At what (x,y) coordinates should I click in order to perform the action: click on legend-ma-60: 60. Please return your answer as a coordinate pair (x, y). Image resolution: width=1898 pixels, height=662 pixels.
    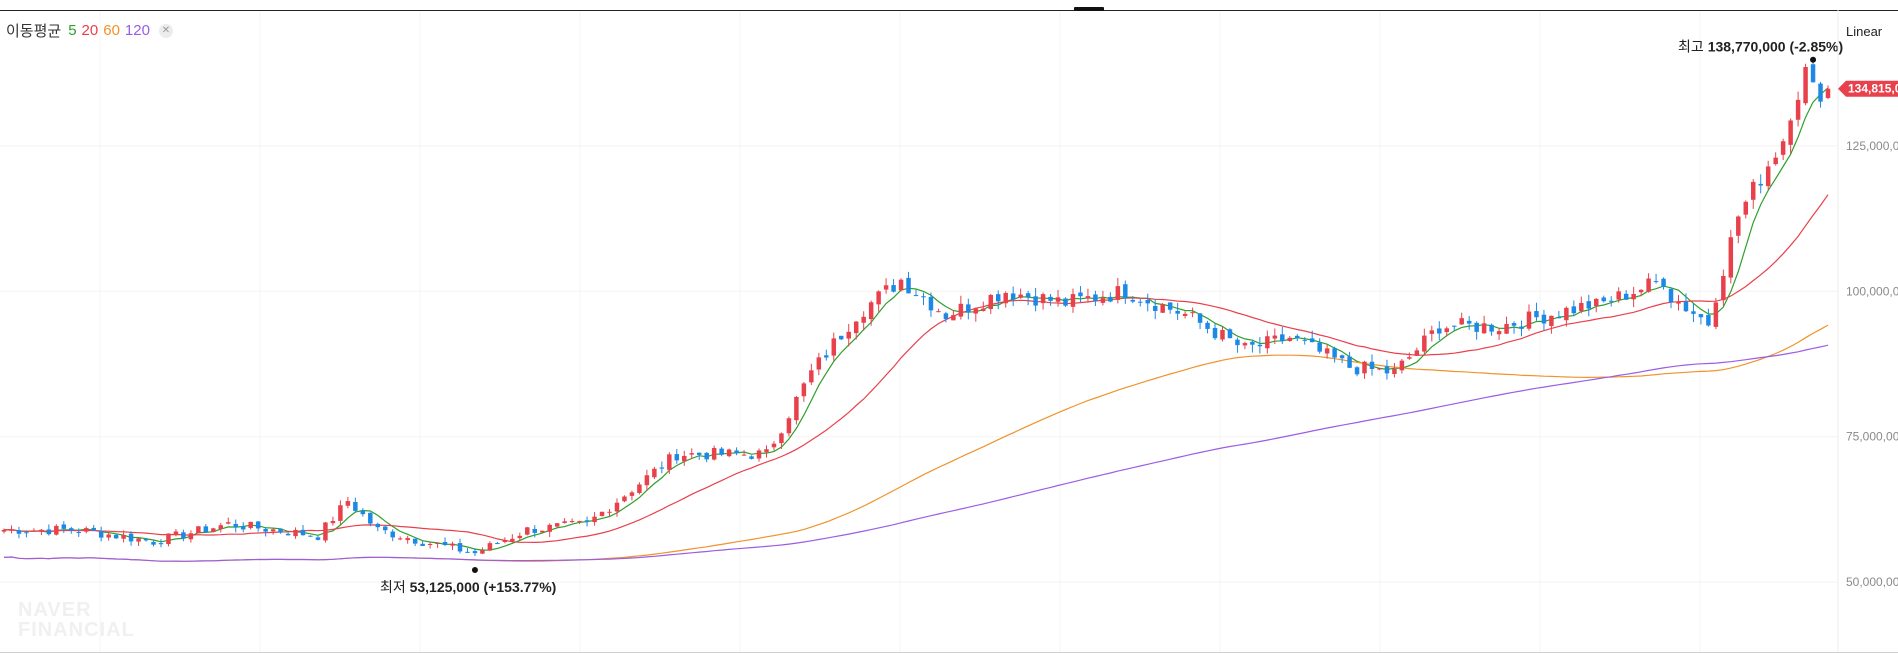
    Looking at the image, I should click on (111, 30).